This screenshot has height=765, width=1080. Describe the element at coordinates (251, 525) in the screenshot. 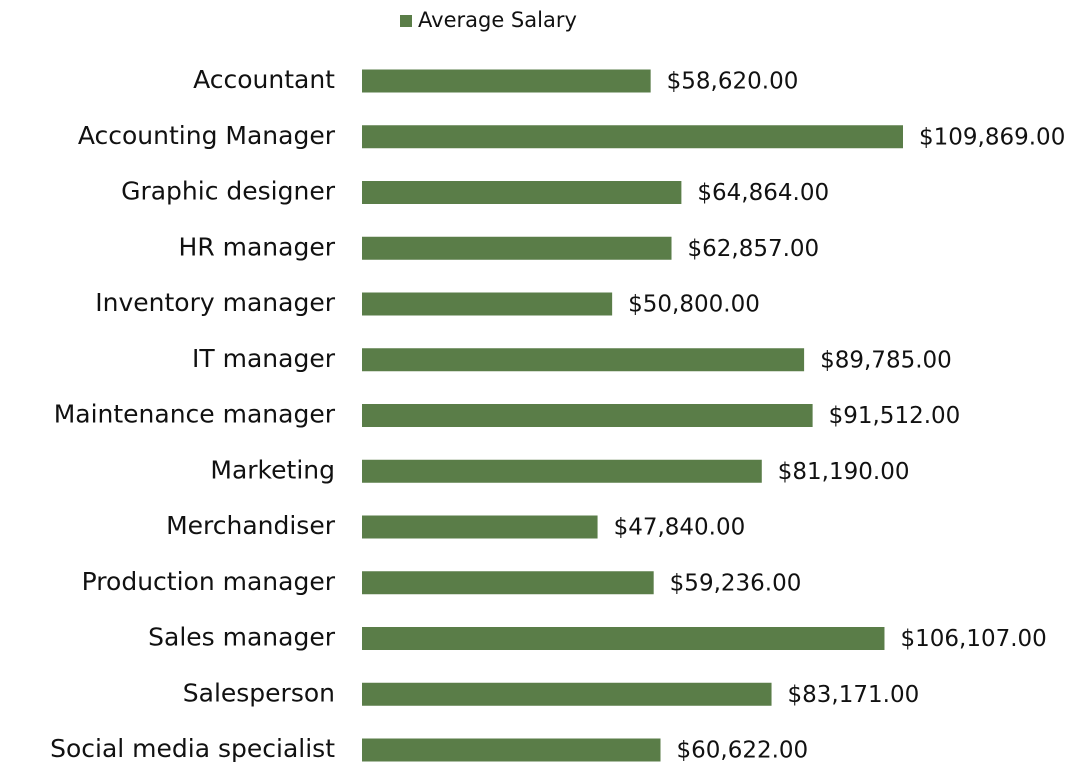

I see `category-label: Merchandiser` at that location.